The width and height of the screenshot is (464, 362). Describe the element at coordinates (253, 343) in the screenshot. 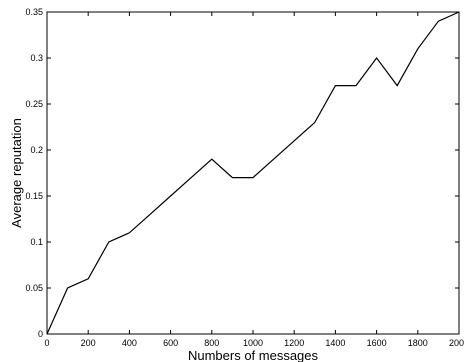

I see `x-tick-label: 1000` at that location.